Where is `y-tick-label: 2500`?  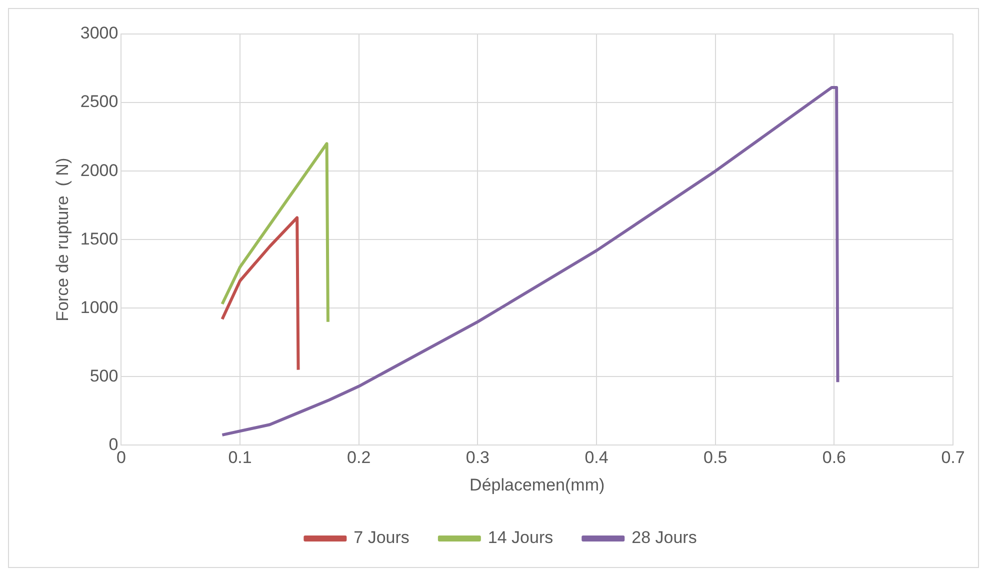 y-tick-label: 2500 is located at coordinates (99, 102).